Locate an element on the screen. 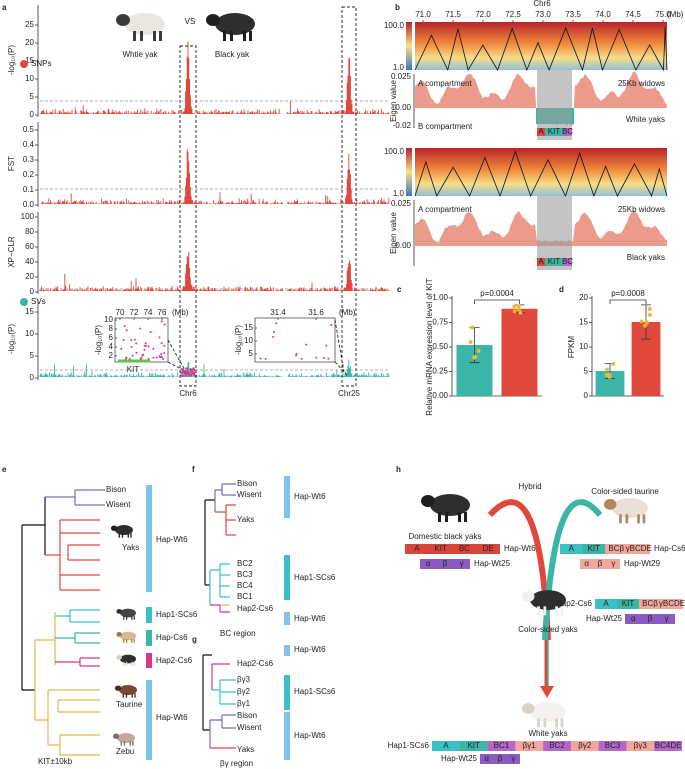 The image size is (685, 769). y-tick-label: 80 is located at coordinates (29, 231).